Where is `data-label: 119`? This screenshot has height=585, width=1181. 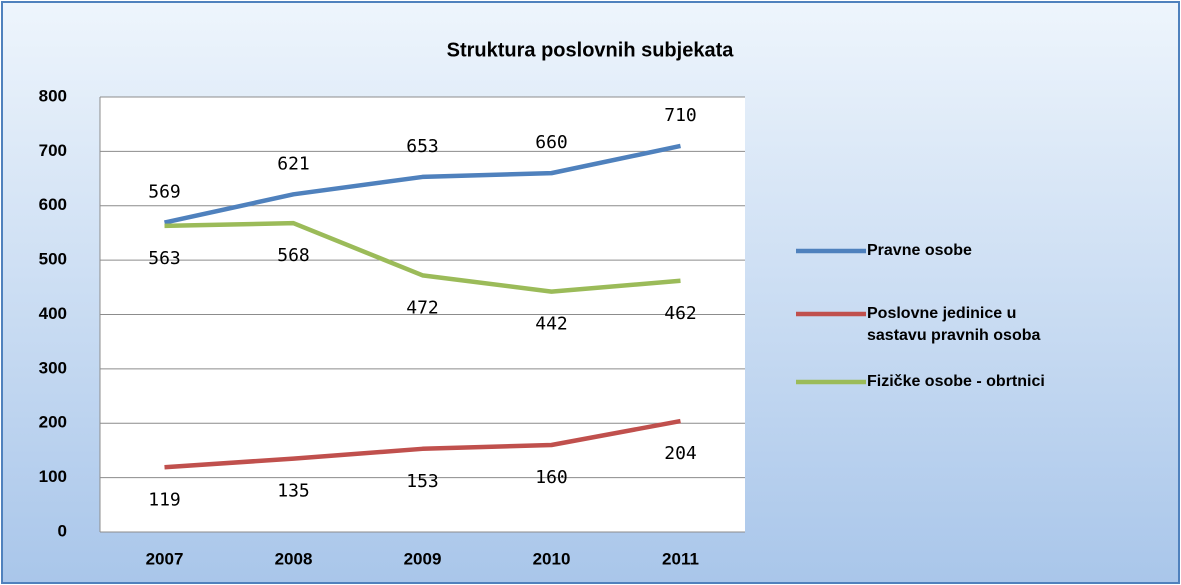
data-label: 119 is located at coordinates (164, 499).